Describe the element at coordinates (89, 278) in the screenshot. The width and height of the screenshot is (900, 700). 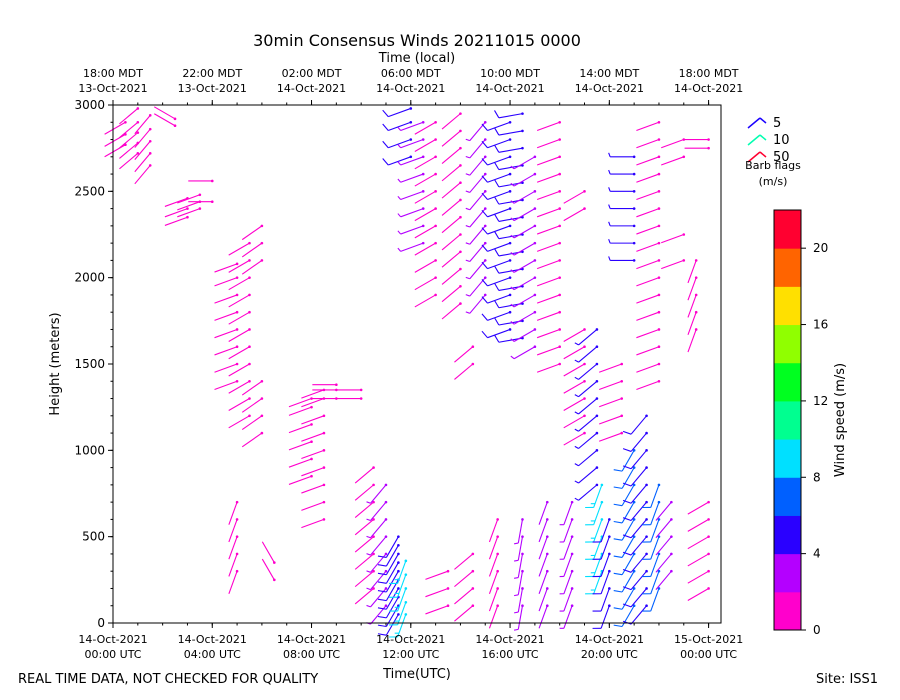
I see `y-tick-label: 2000` at that location.